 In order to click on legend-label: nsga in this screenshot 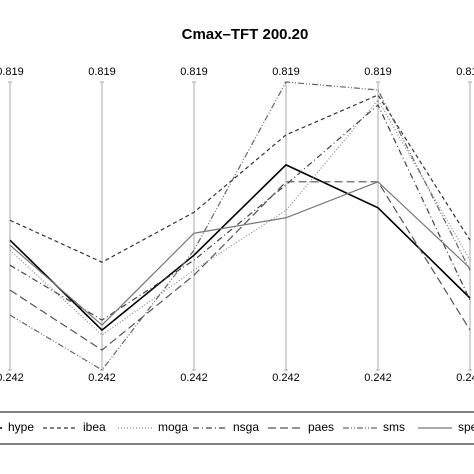, I will do `click(246, 427)`.